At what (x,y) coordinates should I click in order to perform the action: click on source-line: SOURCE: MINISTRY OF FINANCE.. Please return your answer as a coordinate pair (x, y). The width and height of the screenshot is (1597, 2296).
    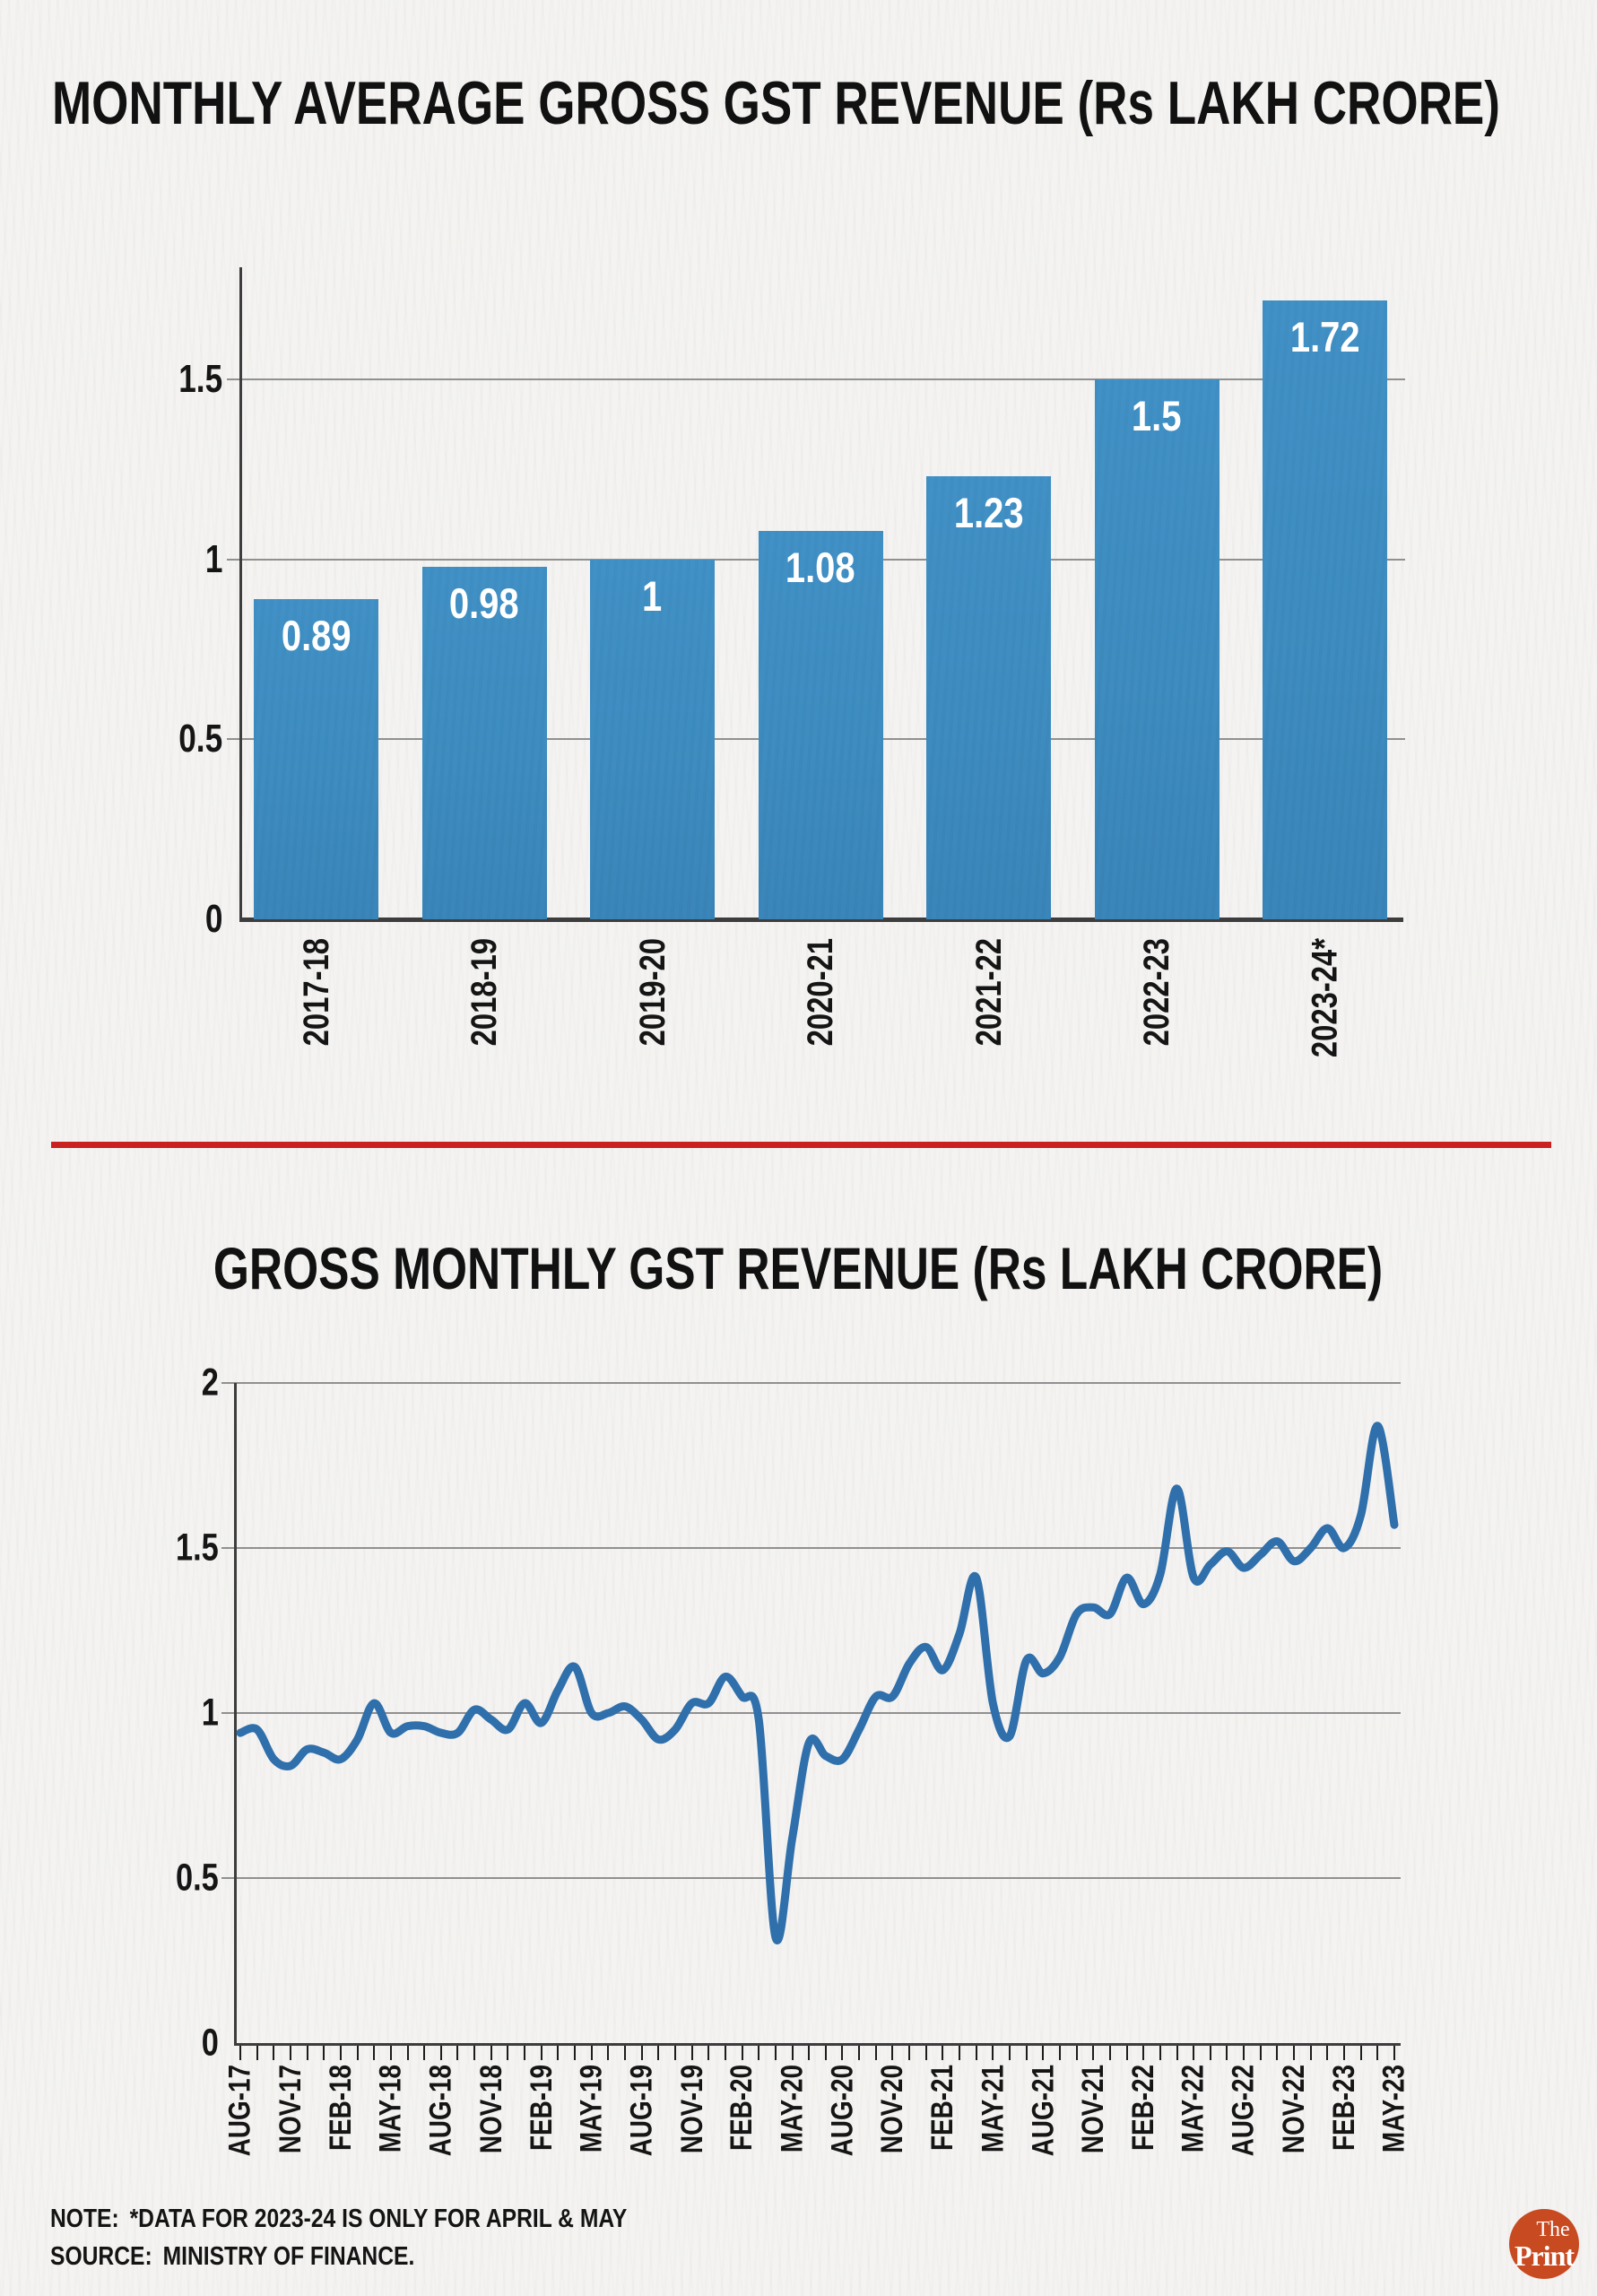
    Looking at the image, I should click on (264, 2257).